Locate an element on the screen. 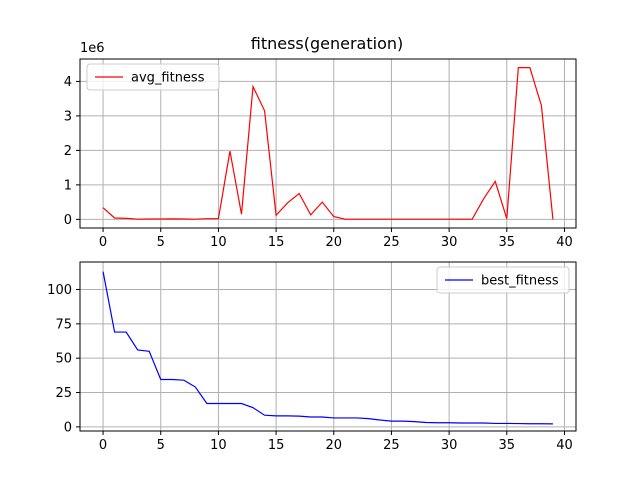  legend: avg_fitness is located at coordinates (153, 77).